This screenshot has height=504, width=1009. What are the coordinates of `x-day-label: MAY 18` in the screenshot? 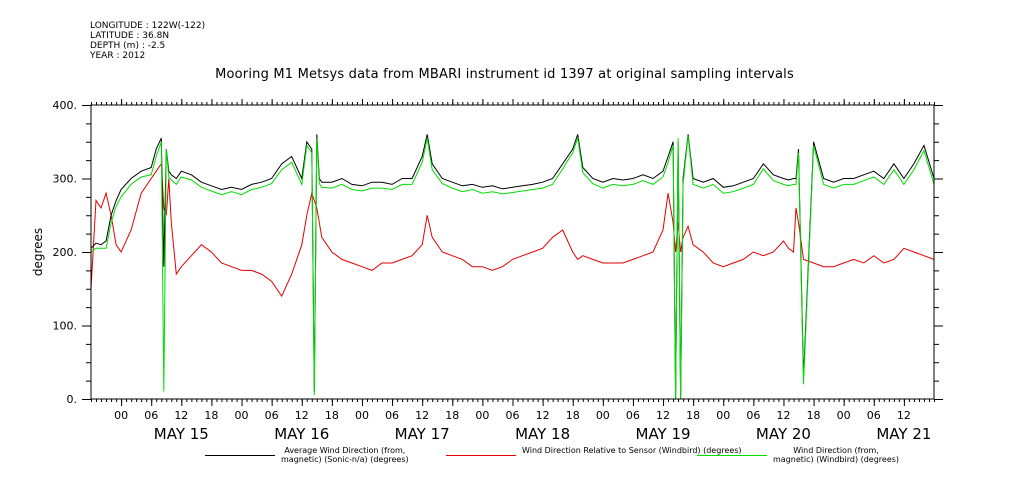 It's located at (542, 434).